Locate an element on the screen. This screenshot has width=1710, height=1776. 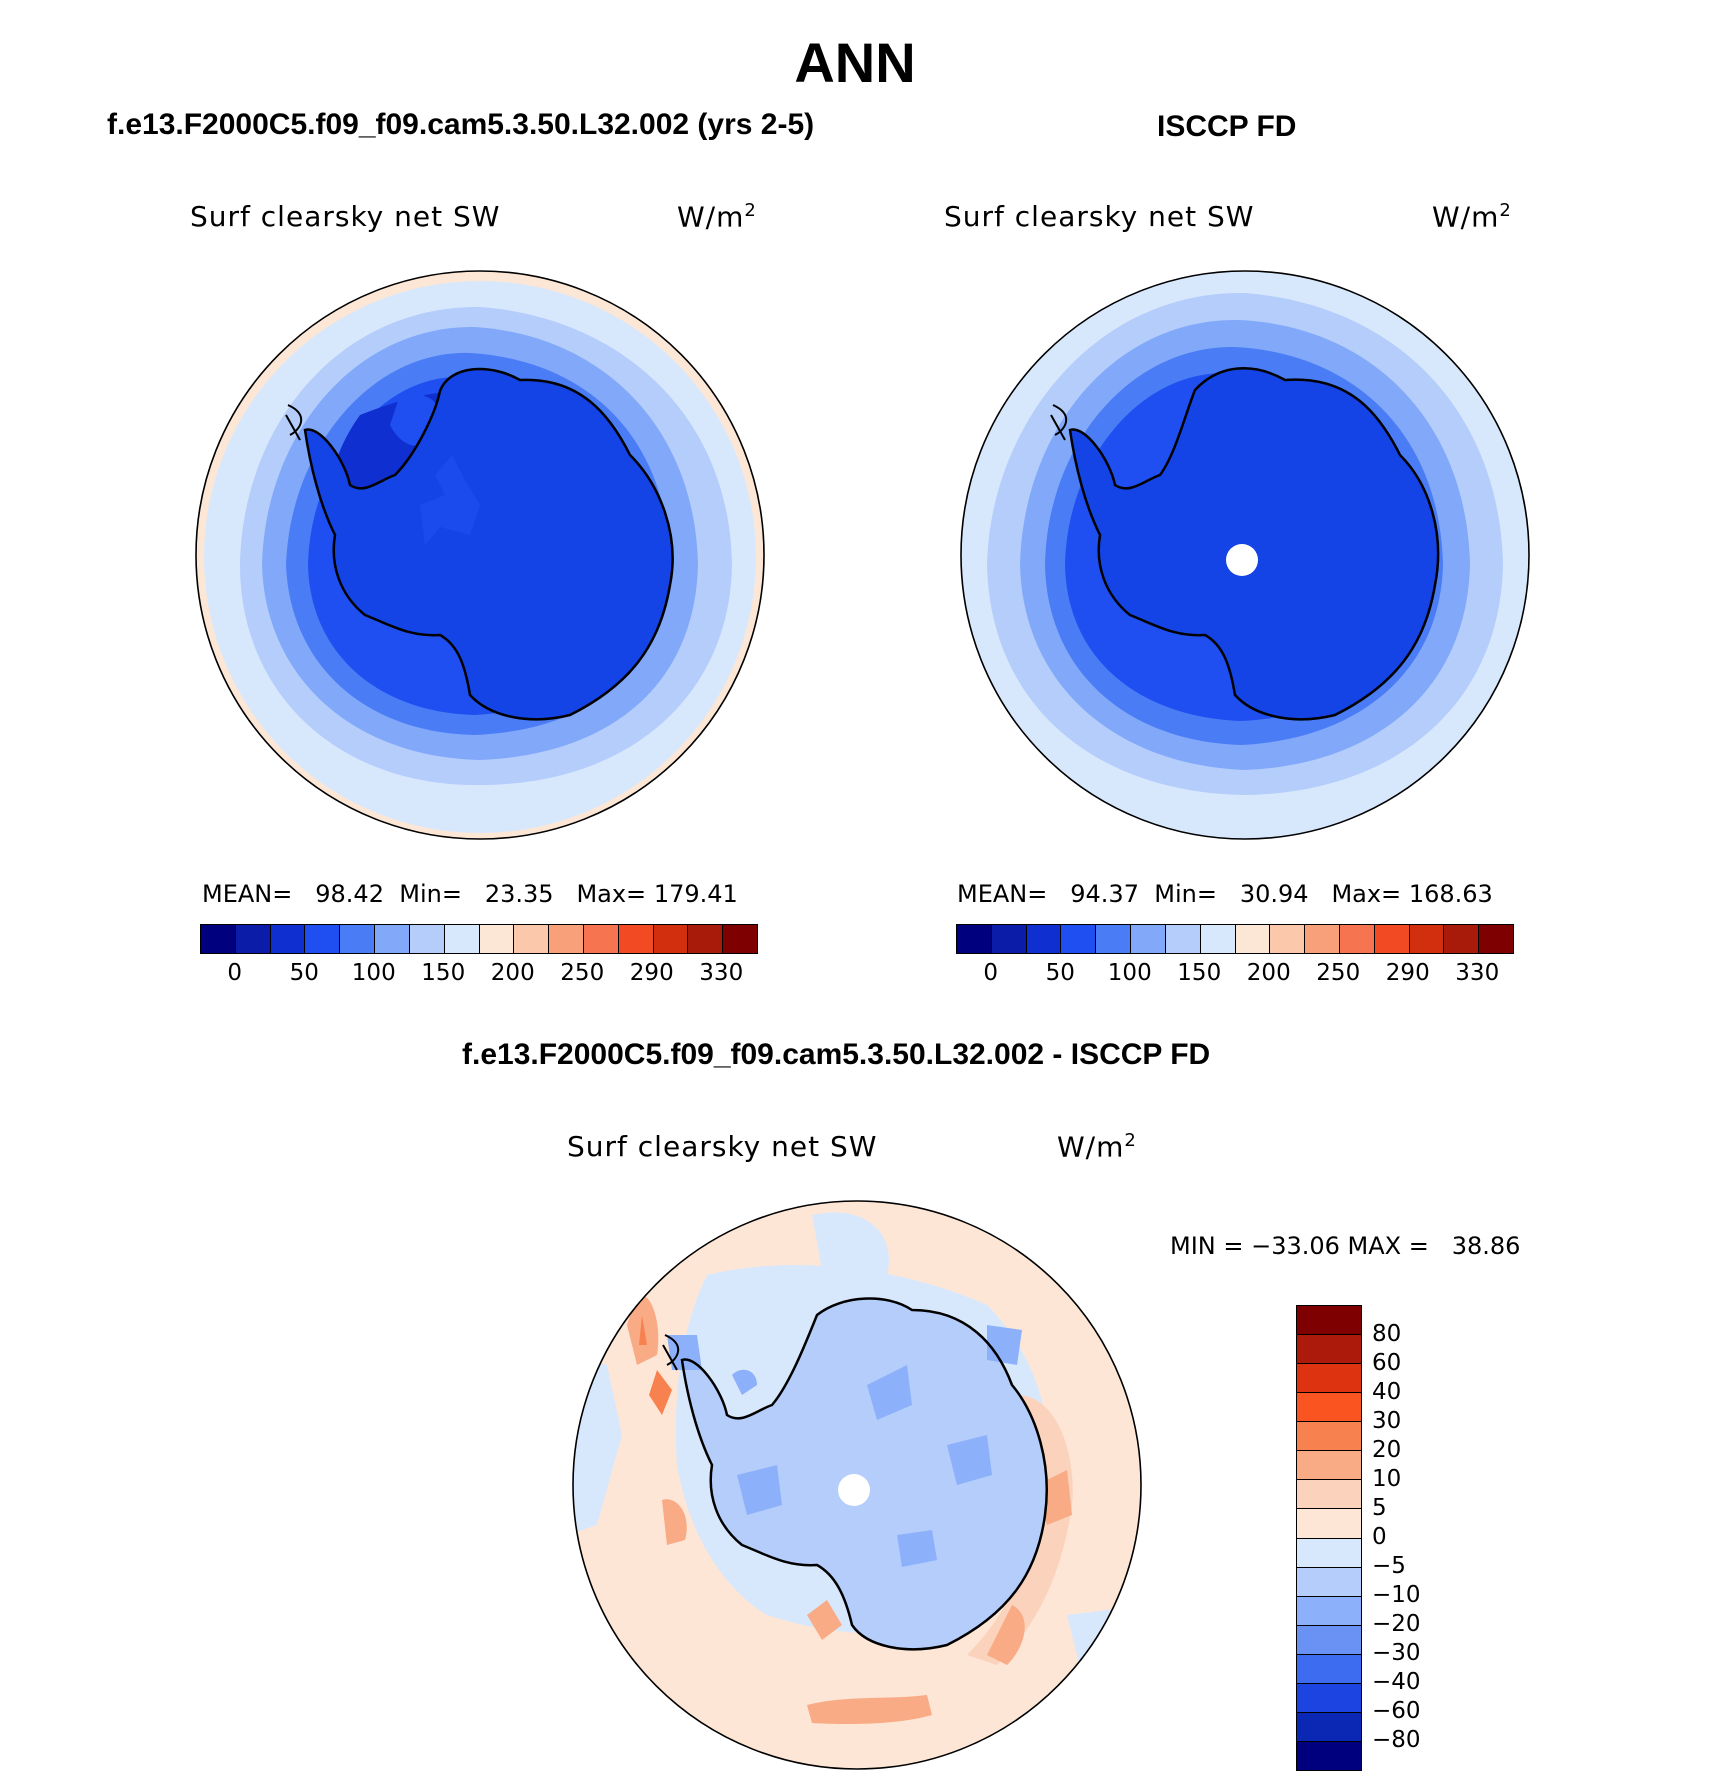
panel-2-header: ISCCP FD is located at coordinates (1227, 126).